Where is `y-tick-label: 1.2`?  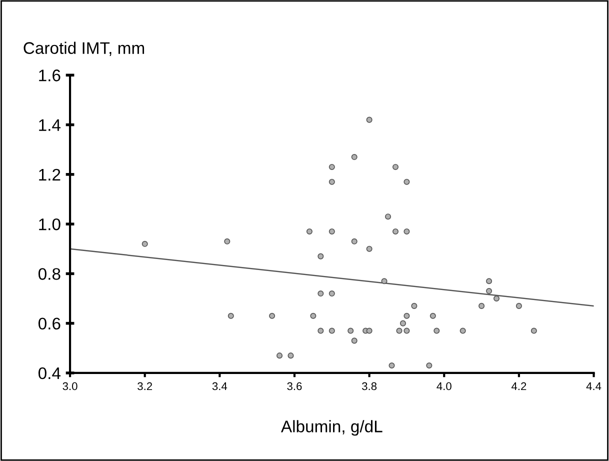
y-tick-label: 1.2 is located at coordinates (49, 174).